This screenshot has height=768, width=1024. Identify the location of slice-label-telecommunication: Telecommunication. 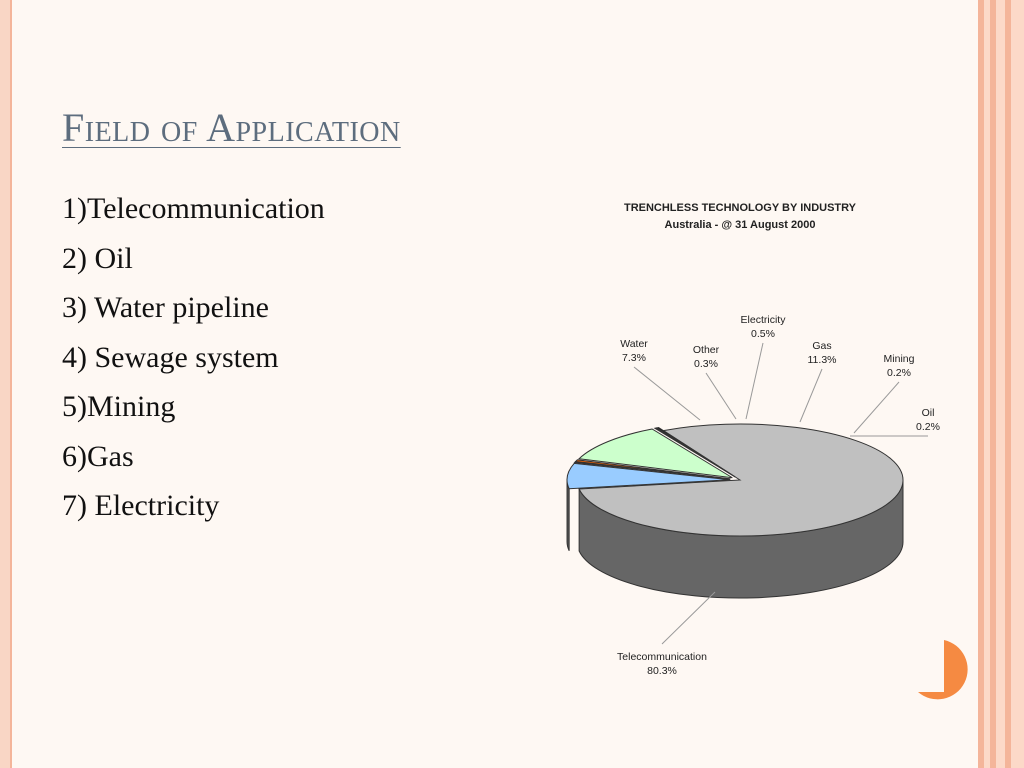
(662, 657).